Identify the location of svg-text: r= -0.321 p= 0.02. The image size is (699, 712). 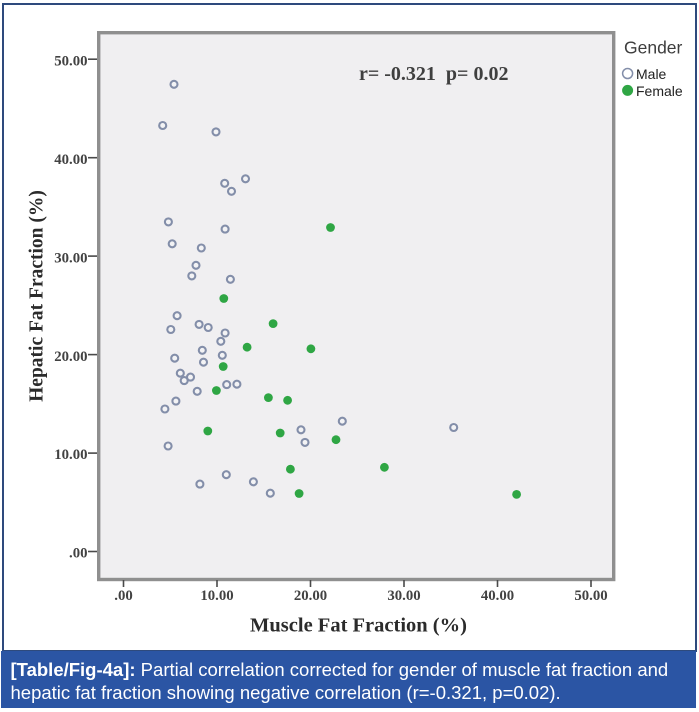
(433, 74).